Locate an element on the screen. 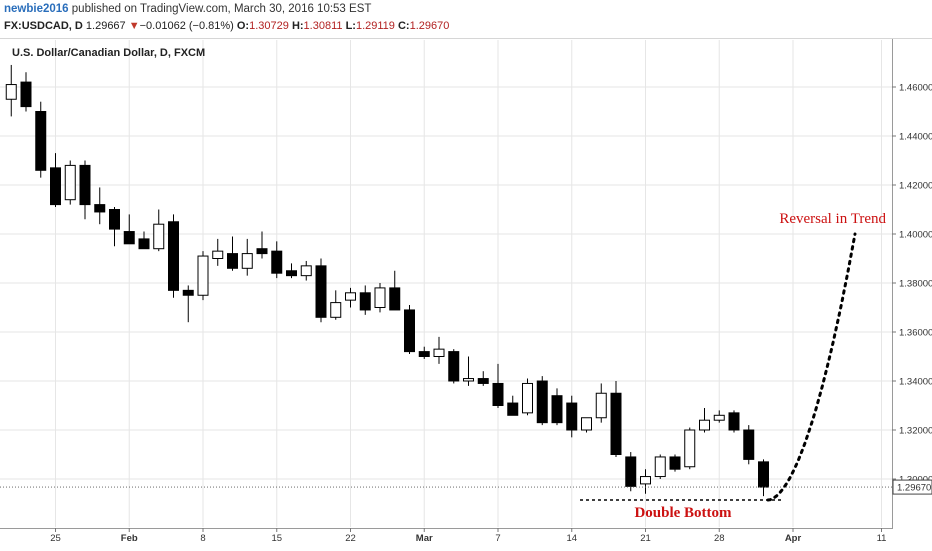 The width and height of the screenshot is (932, 551). low-value: 1.29119 is located at coordinates (375, 26).